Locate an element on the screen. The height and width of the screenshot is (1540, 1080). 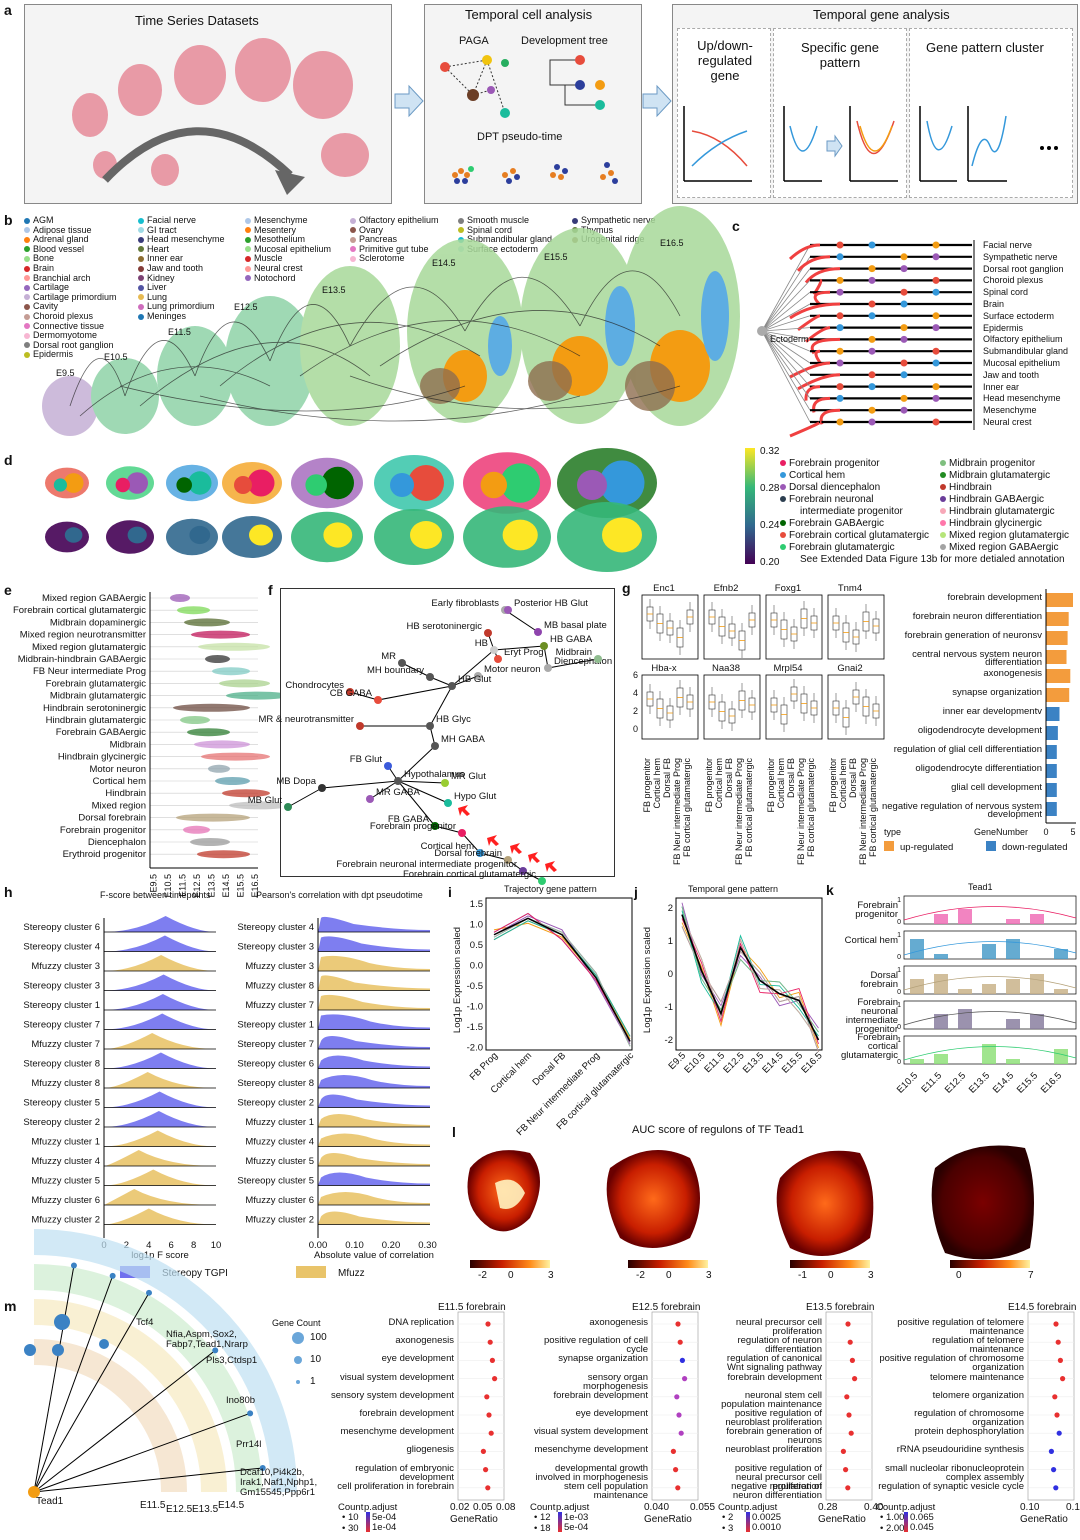
e-xtick: E15.5 is located at coordinates (240, 886).